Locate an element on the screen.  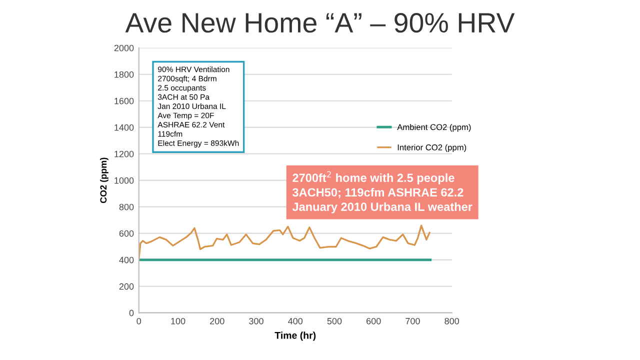
y-tick-label: 1600 is located at coordinates (124, 101).